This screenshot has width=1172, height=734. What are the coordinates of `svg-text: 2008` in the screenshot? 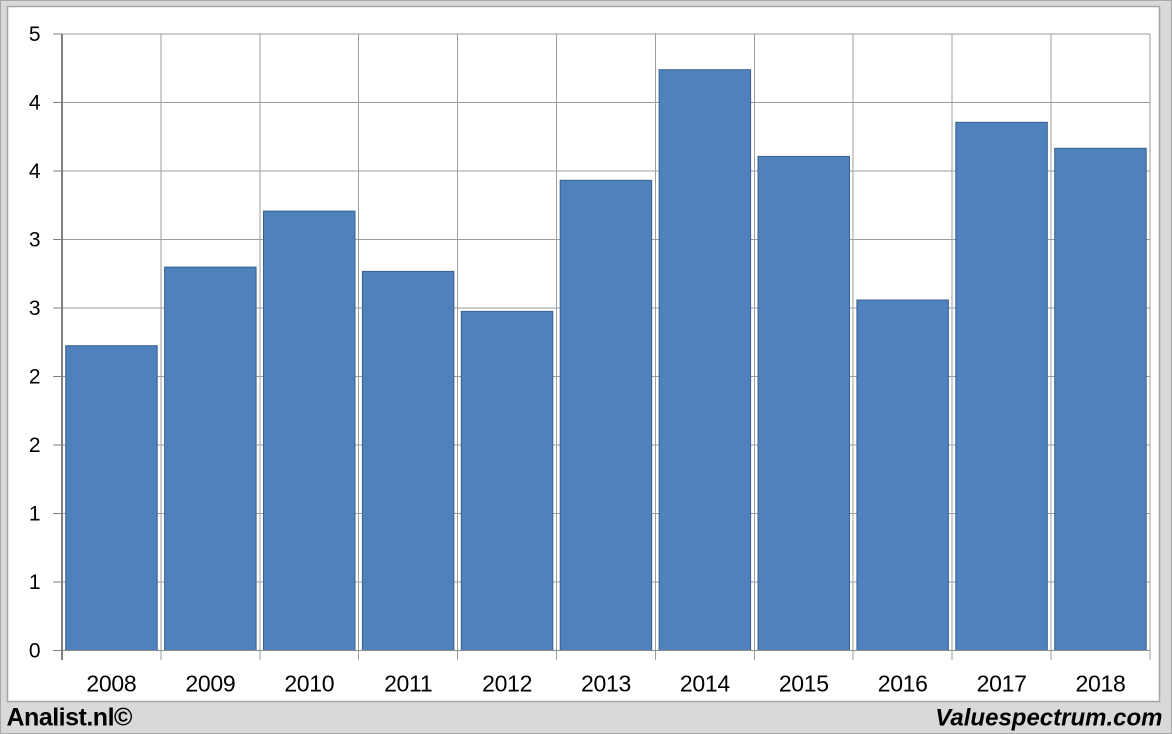 It's located at (111, 684).